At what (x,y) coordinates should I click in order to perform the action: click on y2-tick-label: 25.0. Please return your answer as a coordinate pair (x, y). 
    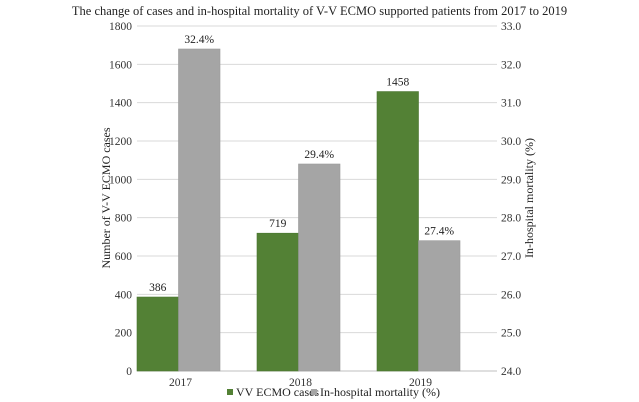
    Looking at the image, I should click on (511, 334).